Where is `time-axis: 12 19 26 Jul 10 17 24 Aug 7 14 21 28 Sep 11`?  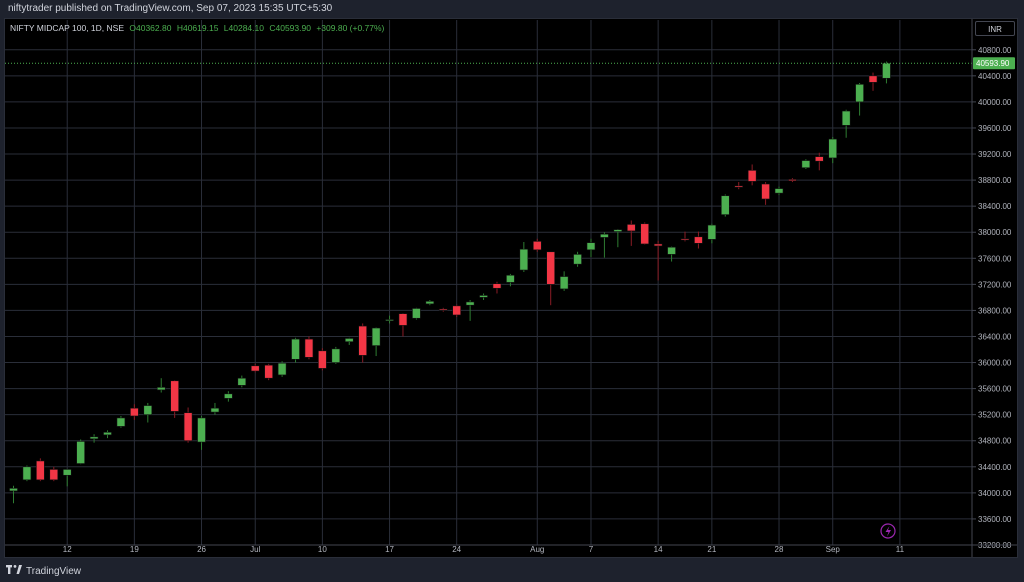 time-axis: 12 19 26 Jul 10 17 24 Aug 7 14 21 28 Sep 11 is located at coordinates (511, 538).